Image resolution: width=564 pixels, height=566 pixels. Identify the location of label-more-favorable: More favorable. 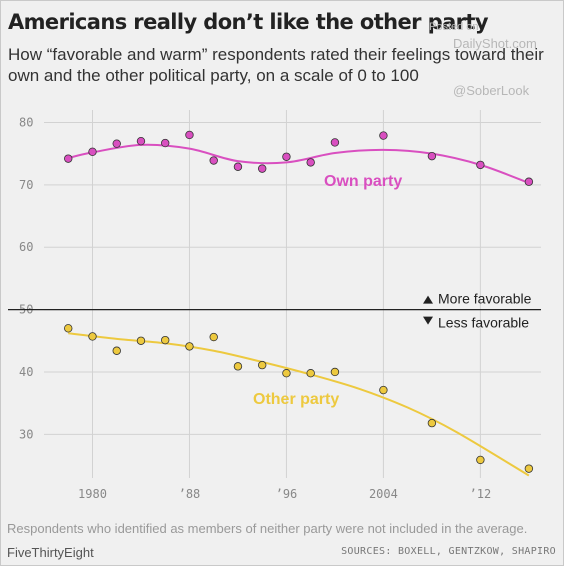
(485, 299).